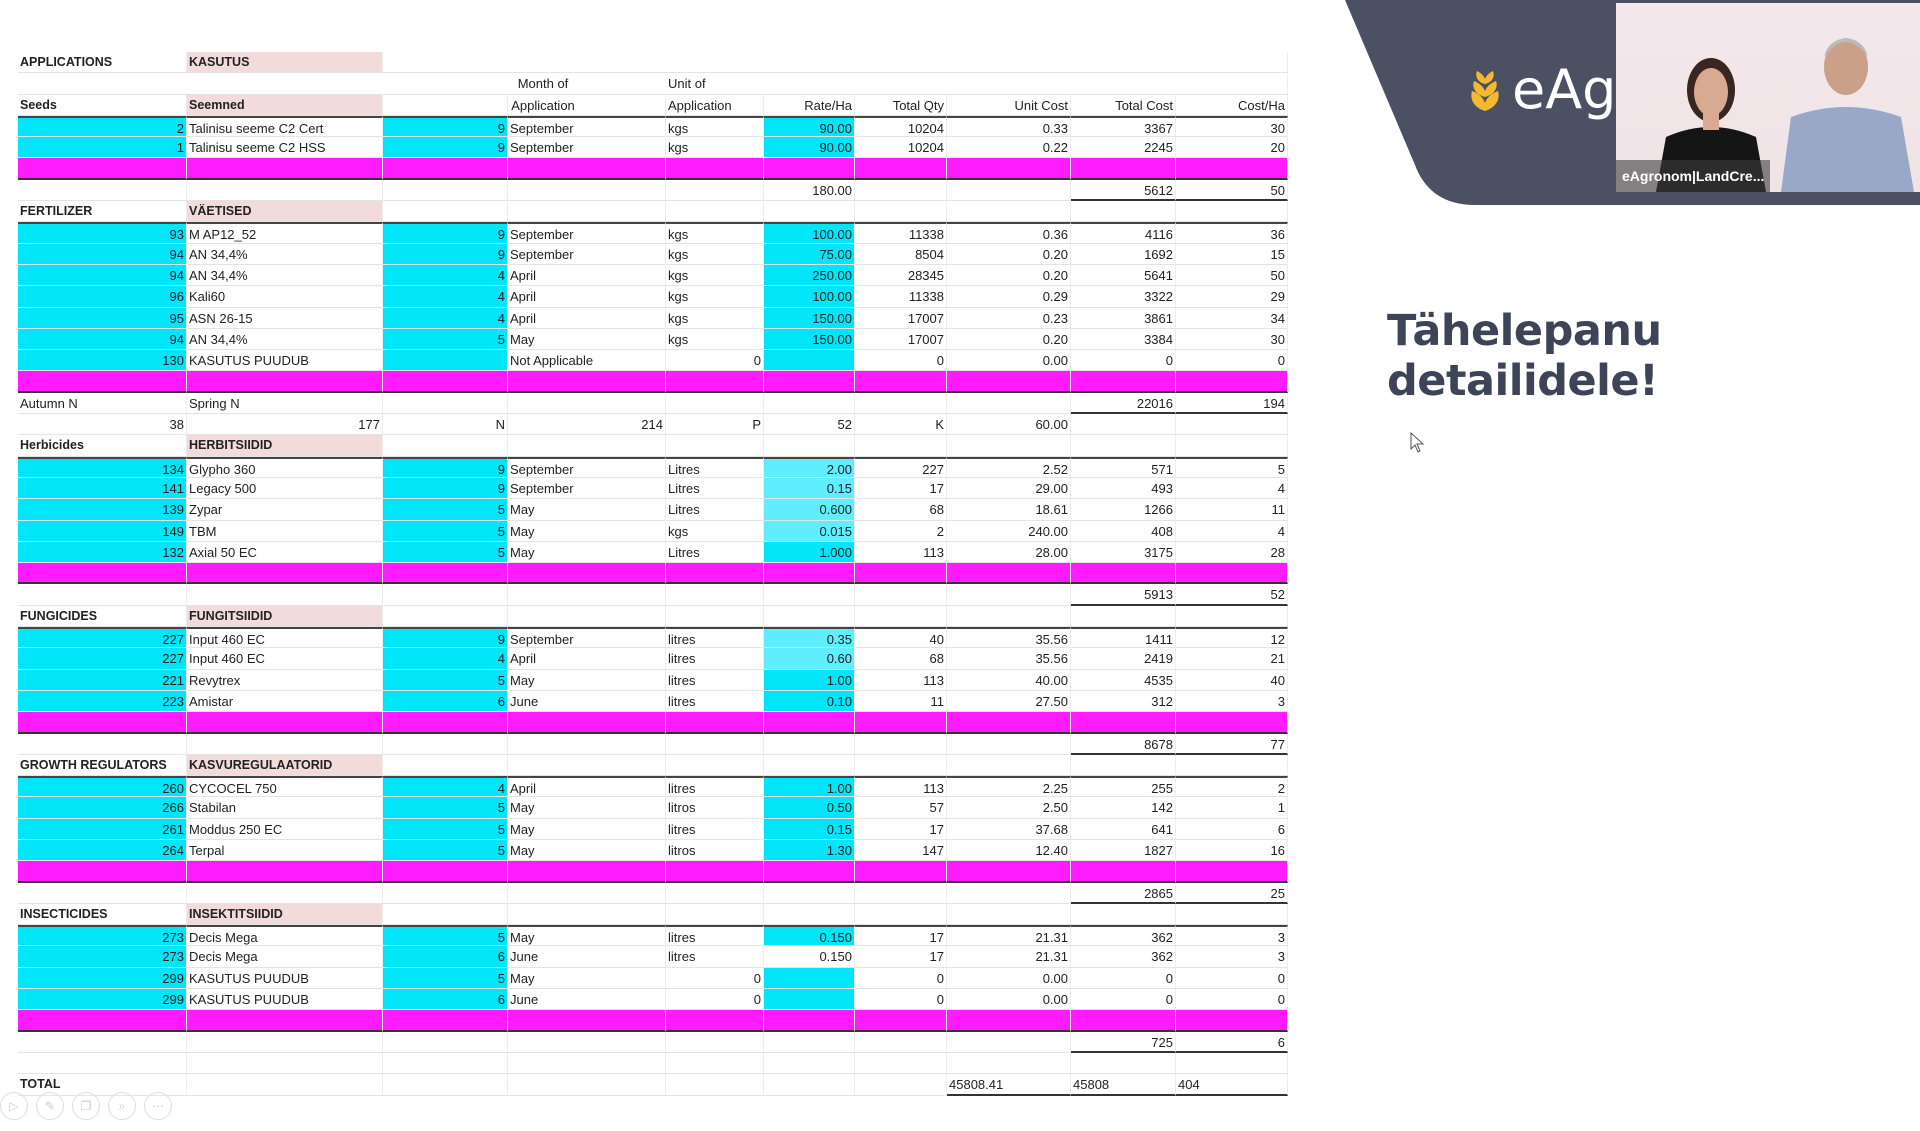  Describe the element at coordinates (285, 616) in the screenshot. I see `product-cell: FUNGITSIIDID` at that location.